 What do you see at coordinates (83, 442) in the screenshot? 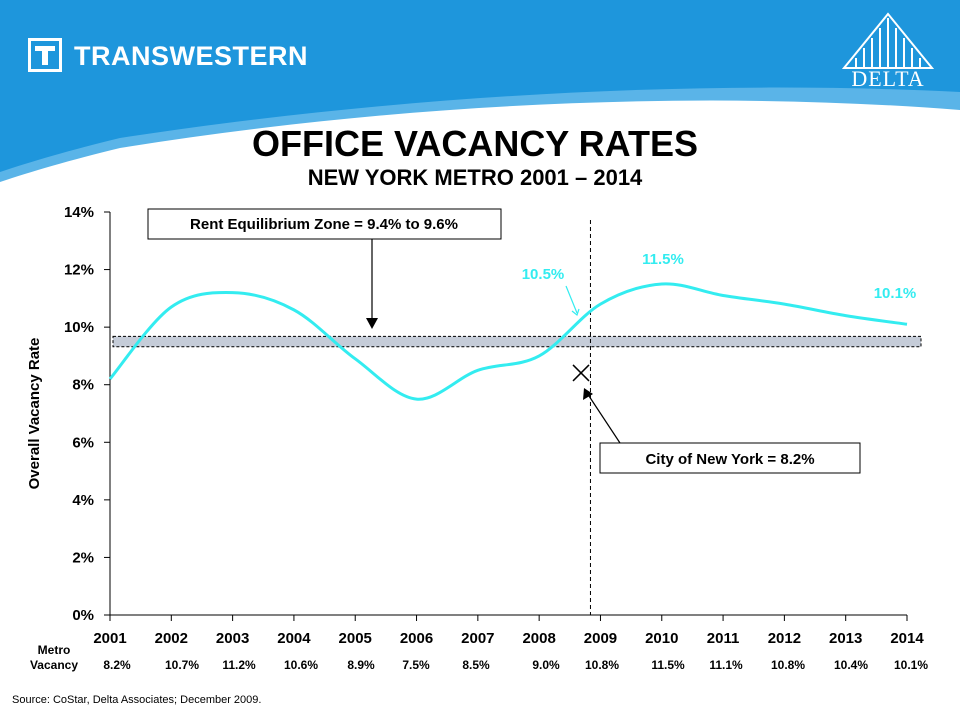
I see `y-tick-label: 6%` at bounding box center [83, 442].